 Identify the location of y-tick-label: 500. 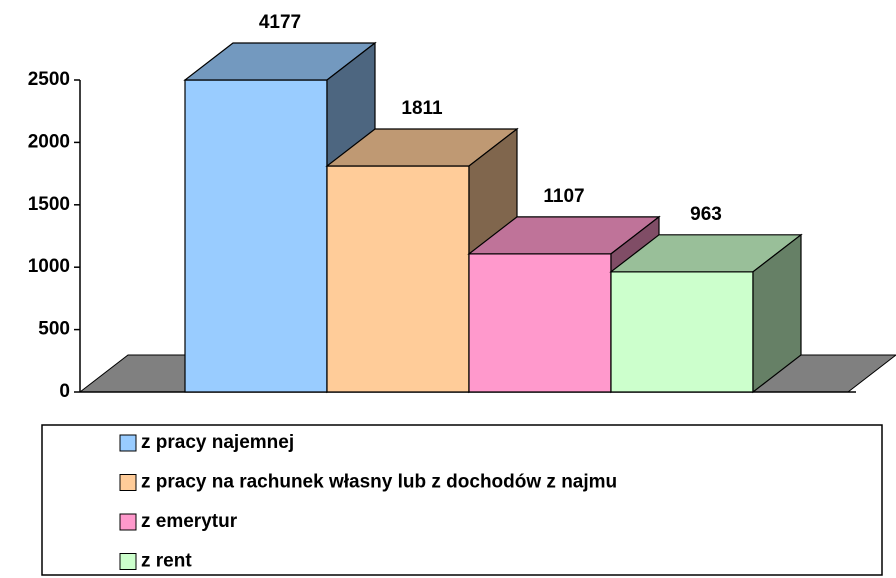
(54, 329).